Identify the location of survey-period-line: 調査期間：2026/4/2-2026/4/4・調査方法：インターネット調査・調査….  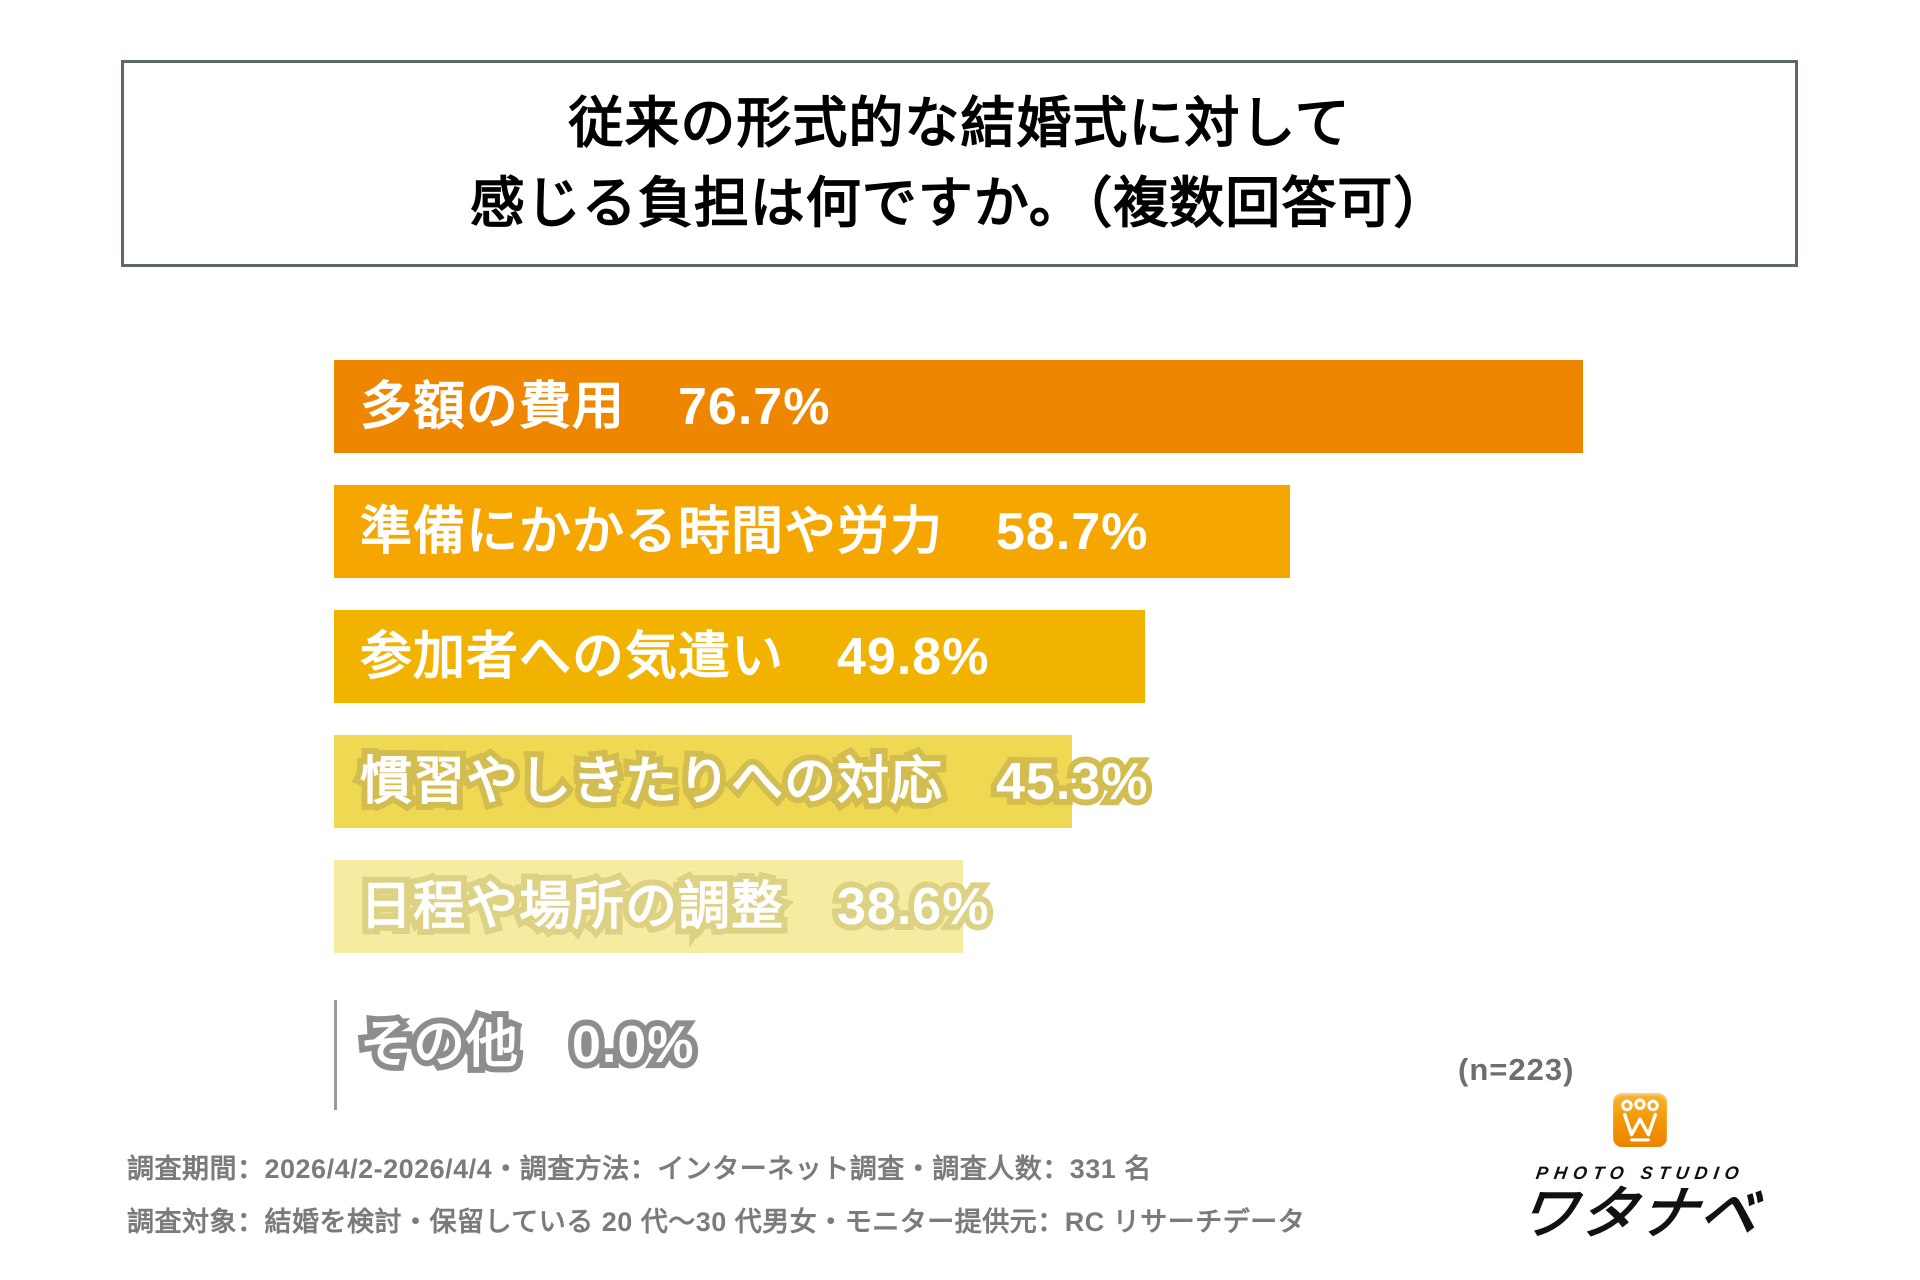
(639, 1169).